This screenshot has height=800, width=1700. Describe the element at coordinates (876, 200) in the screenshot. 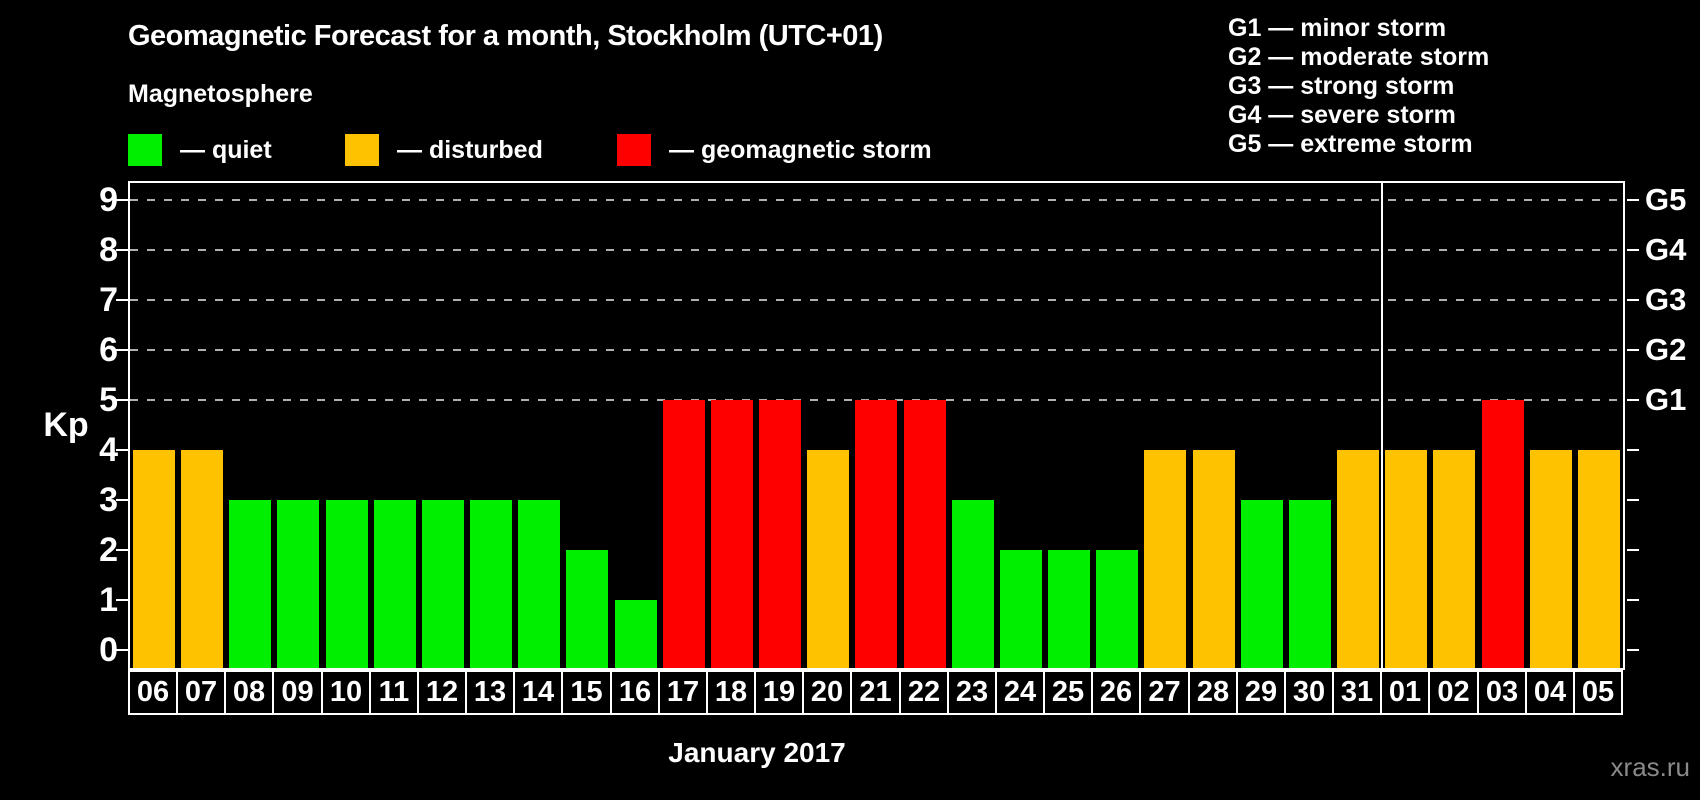

I see `gridline-kp9` at that location.